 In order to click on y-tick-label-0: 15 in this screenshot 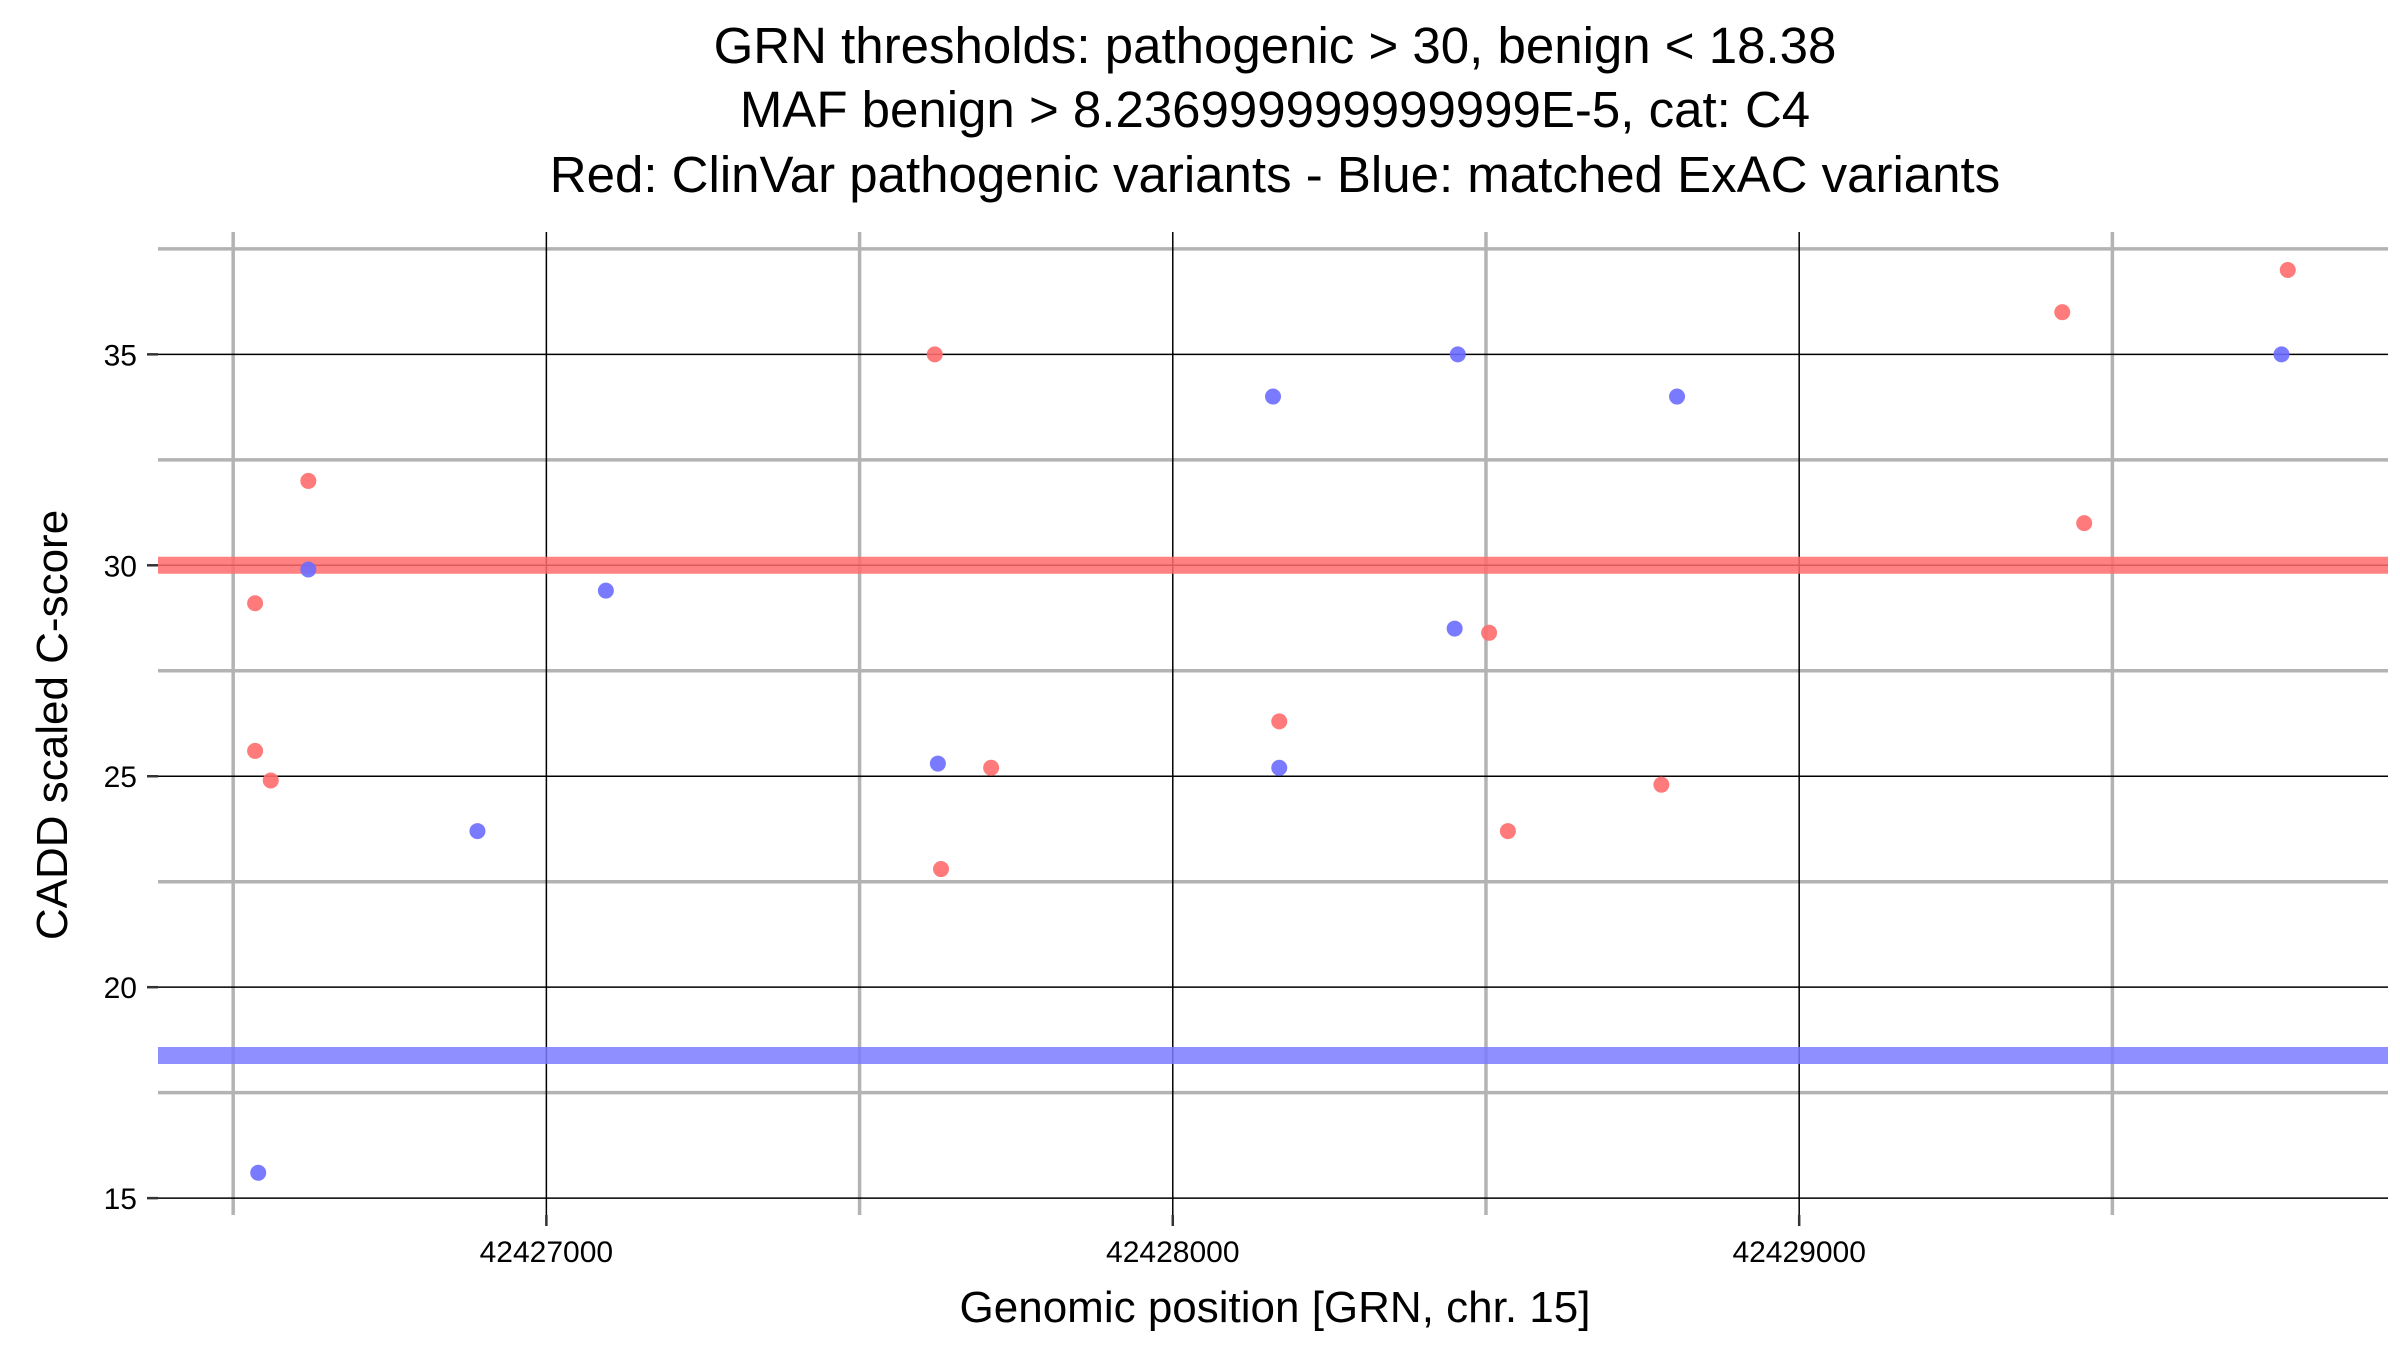, I will do `click(120, 1199)`.